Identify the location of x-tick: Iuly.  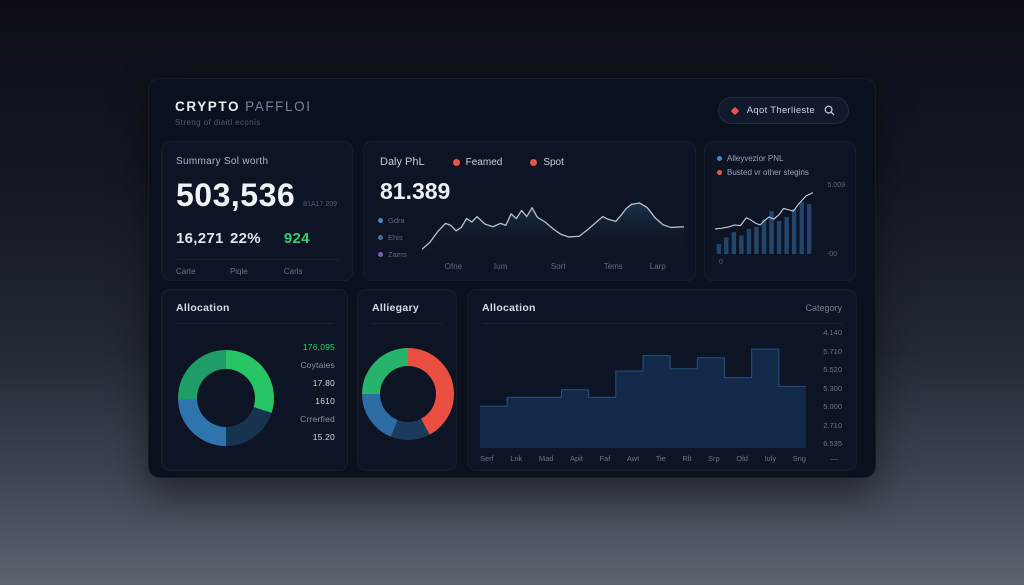
(770, 458).